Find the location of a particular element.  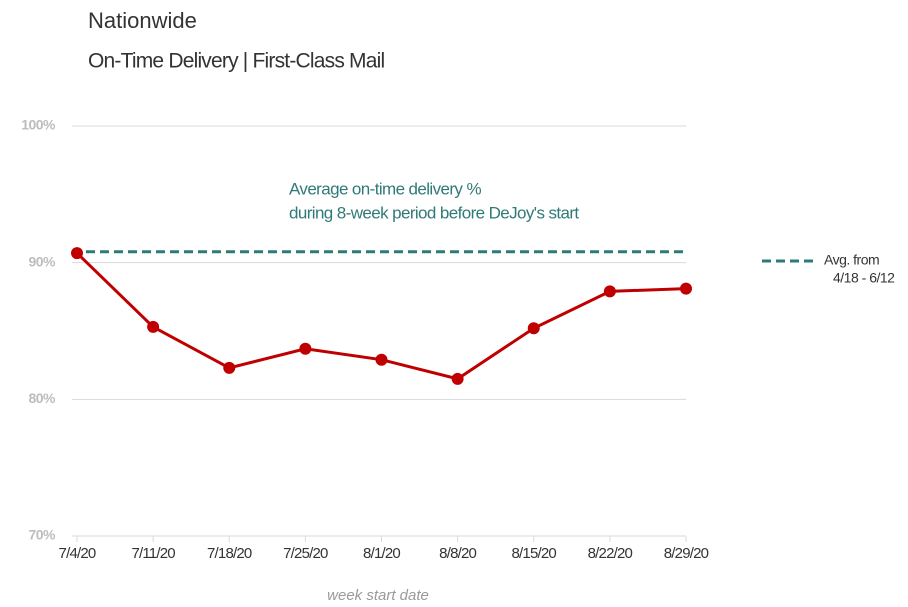

x-tick-label: 7/4/20 is located at coordinates (77, 553).